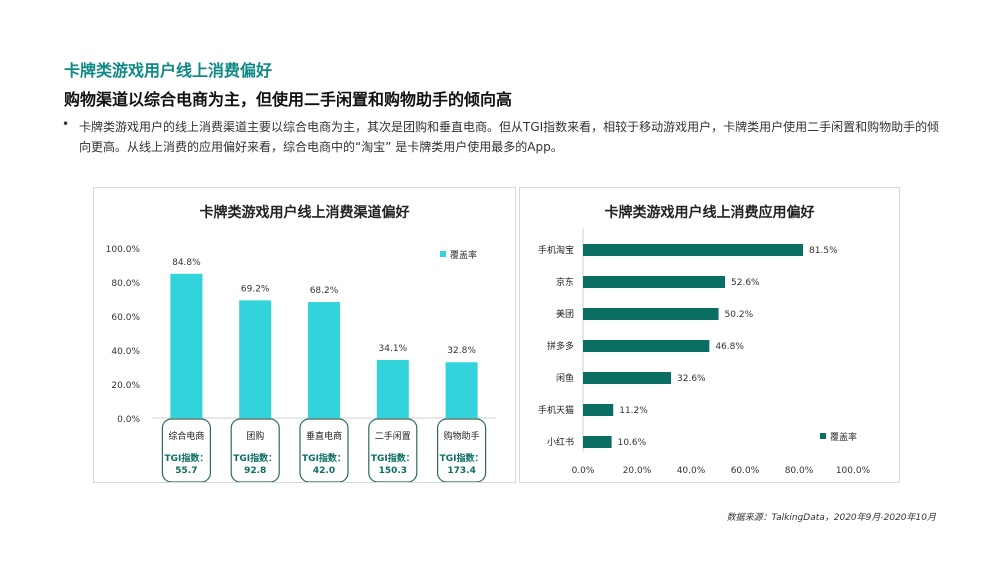  Describe the element at coordinates (560, 346) in the screenshot. I see `category-label: 拼多多` at that location.